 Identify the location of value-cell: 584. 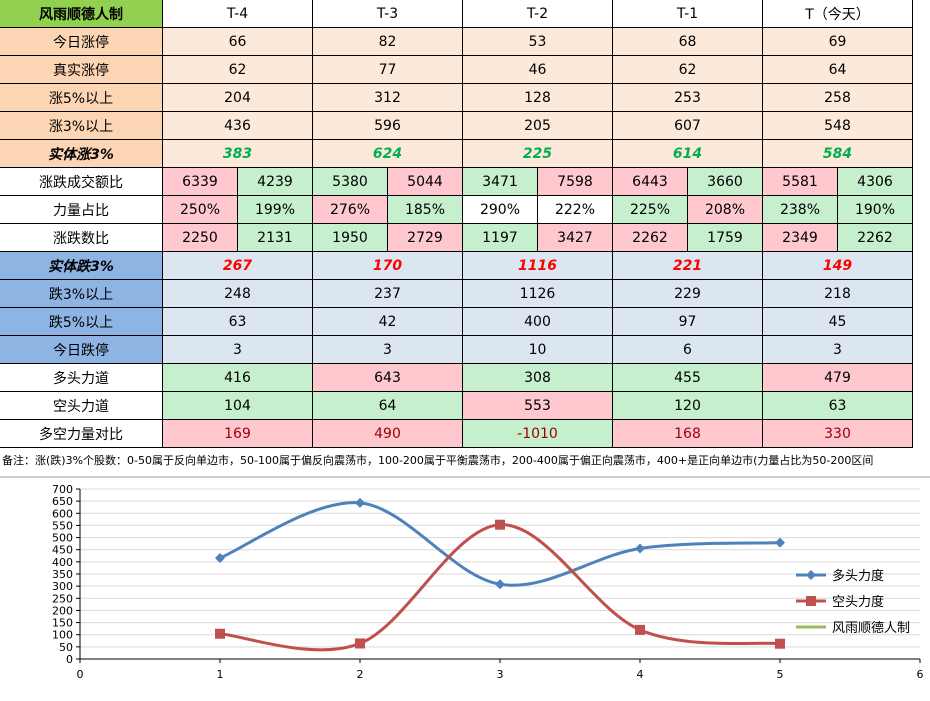
(838, 154).